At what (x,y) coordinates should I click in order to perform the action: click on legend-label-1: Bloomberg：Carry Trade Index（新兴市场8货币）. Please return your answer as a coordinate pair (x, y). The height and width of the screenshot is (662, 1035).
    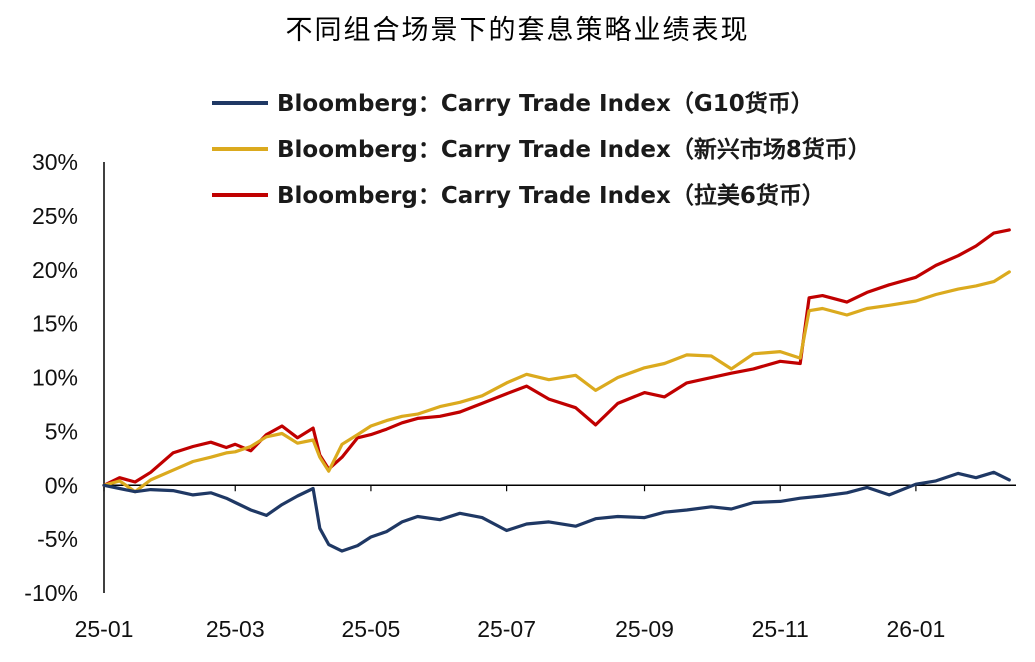
    Looking at the image, I should click on (574, 149).